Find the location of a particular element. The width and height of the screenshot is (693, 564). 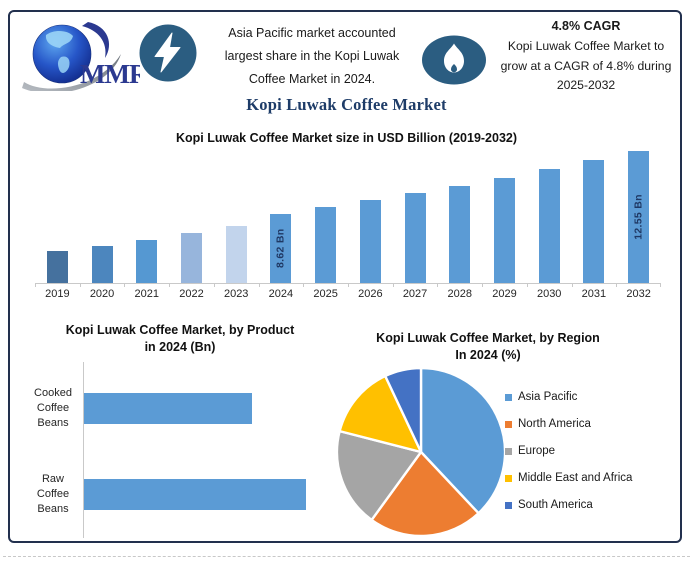

category-label-cooked-coffee-beans: Cooked Coffee Beans is located at coordinates (53, 408).